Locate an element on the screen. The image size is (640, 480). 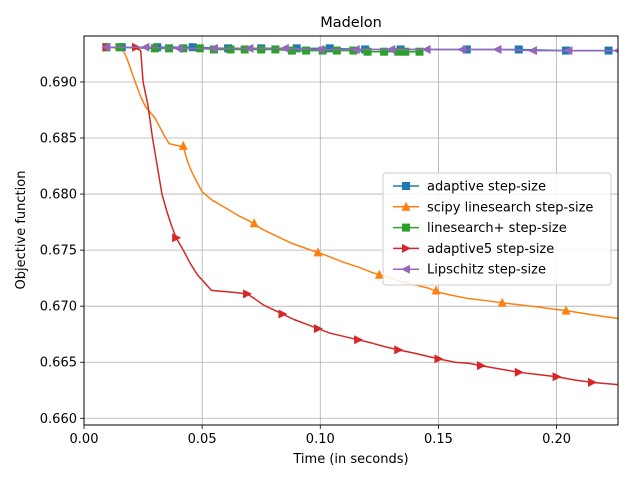
legend-item: Lipschitz step-size is located at coordinates (469, 270).